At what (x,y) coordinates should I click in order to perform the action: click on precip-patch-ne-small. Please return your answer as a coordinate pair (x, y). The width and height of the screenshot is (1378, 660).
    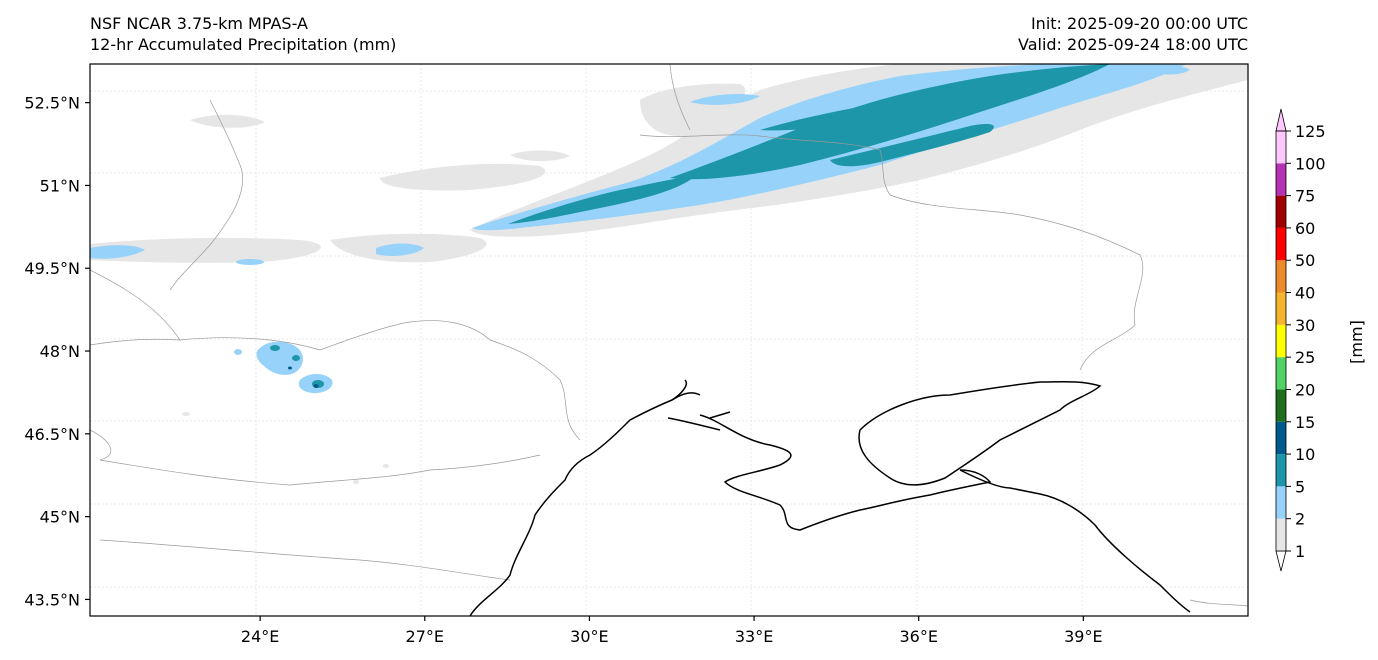
    Looking at the image, I should click on (1170, 70).